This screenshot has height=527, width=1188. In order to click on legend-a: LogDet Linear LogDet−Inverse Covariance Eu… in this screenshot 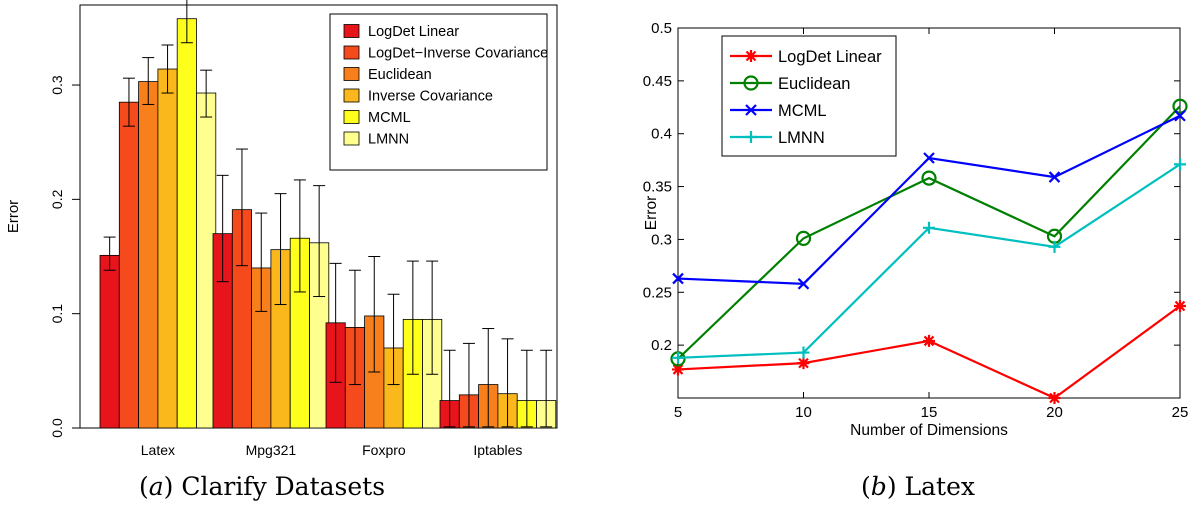, I will do `click(438, 92)`.